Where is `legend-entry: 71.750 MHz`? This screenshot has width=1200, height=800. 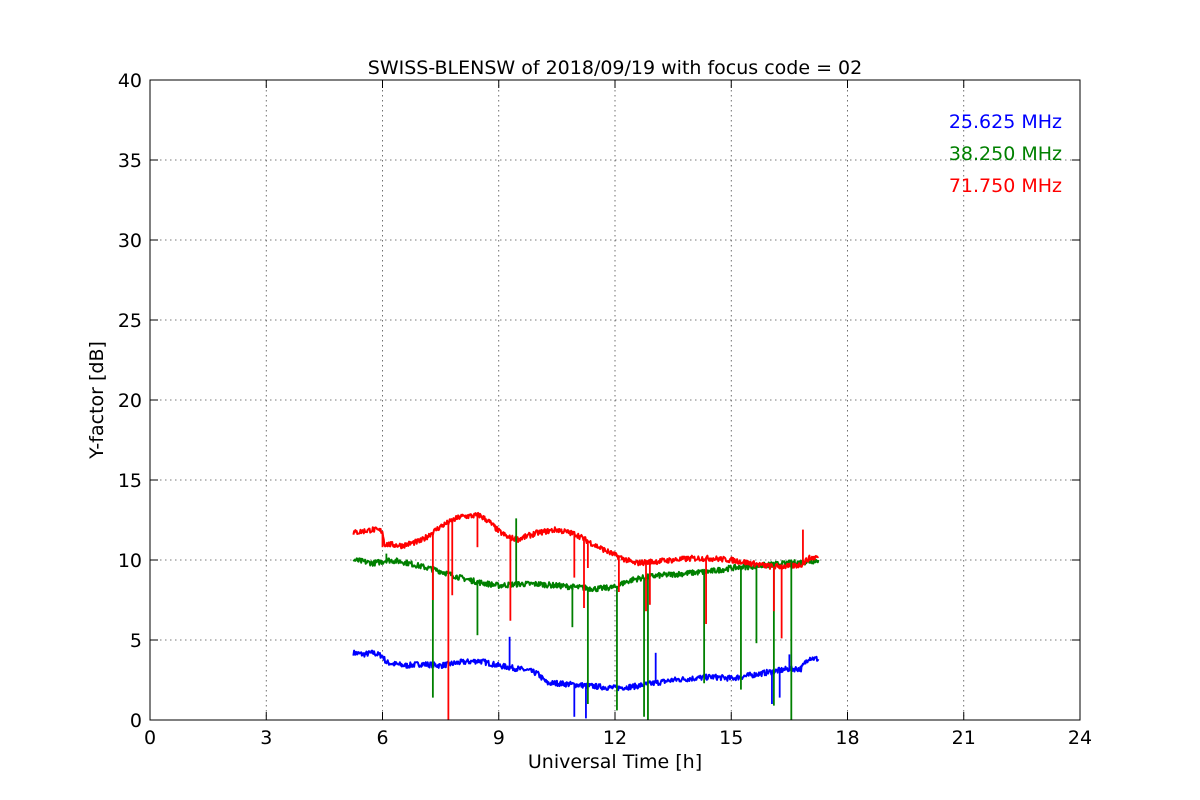
legend-entry: 71.750 MHz is located at coordinates (1005, 186).